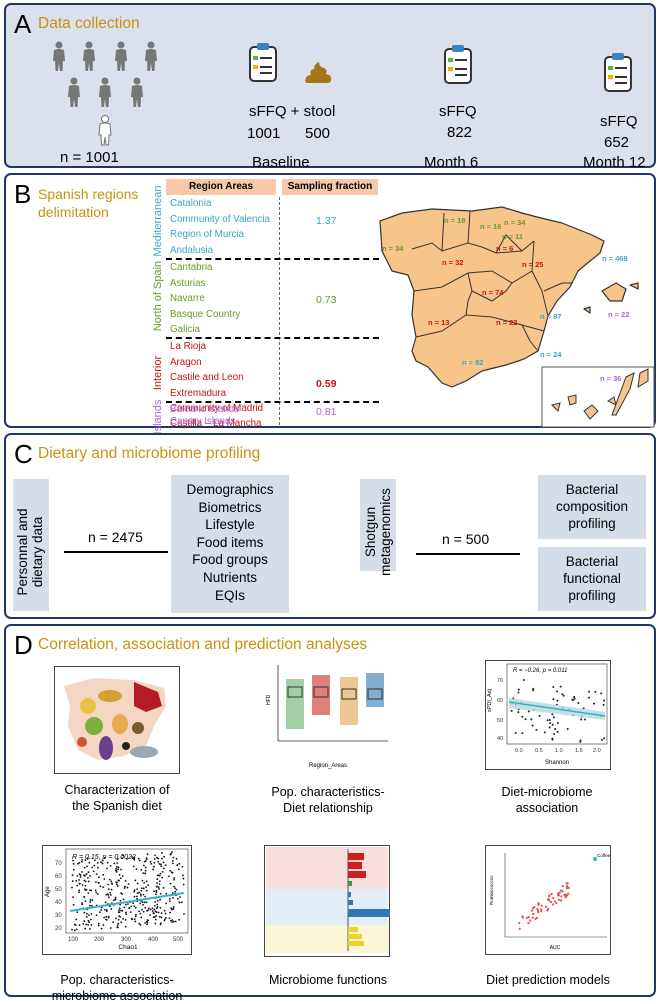 The image size is (660, 1004). Describe the element at coordinates (369, 899) in the screenshot. I see `function-bars` at that location.